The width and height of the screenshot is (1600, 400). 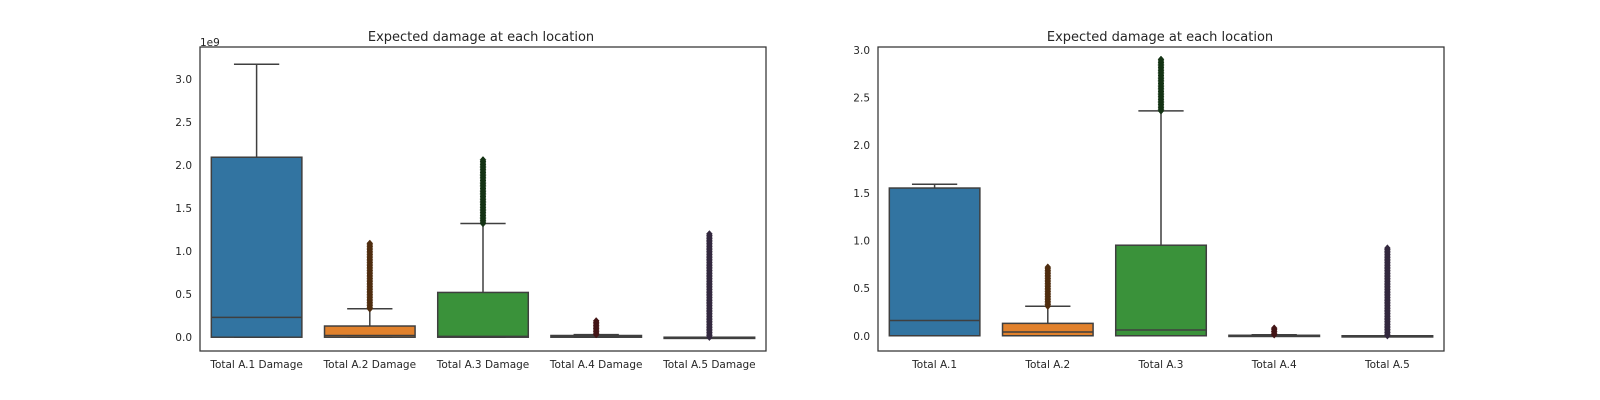 I want to click on right-chart-xtick-label: Total A.4, so click(x=1274, y=365).